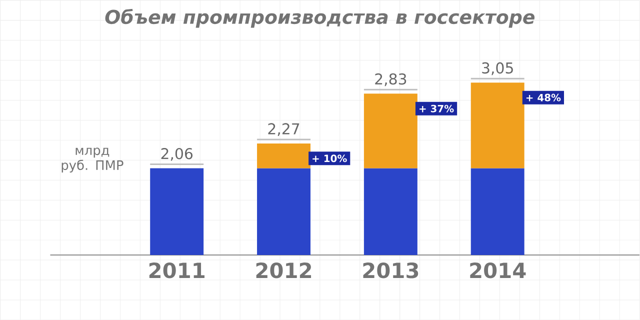 The height and width of the screenshot is (320, 640). Describe the element at coordinates (497, 69) in the screenshot. I see `annotation: 3,05` at that location.